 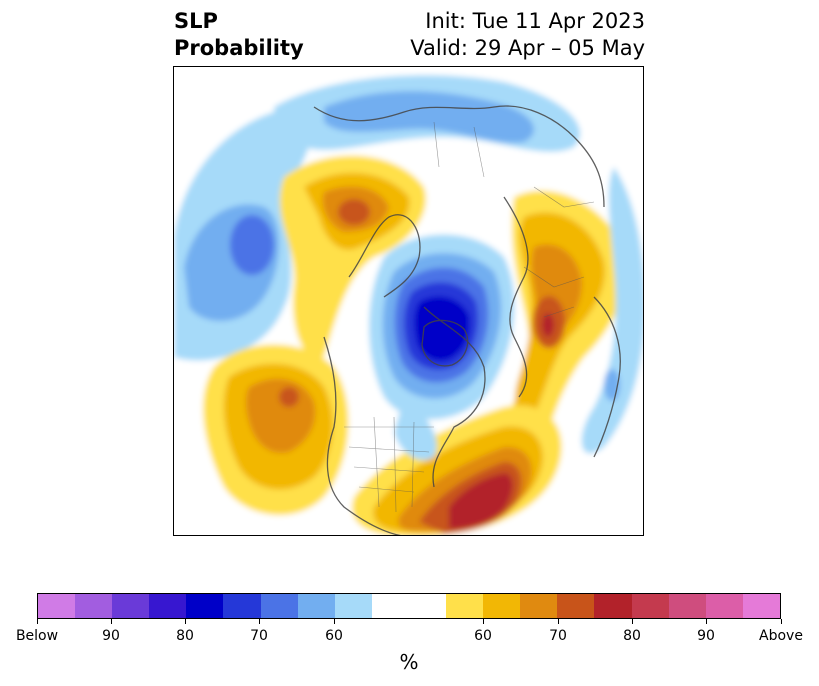 What do you see at coordinates (239, 35) in the screenshot?
I see `map-title: SLP Probability` at bounding box center [239, 35].